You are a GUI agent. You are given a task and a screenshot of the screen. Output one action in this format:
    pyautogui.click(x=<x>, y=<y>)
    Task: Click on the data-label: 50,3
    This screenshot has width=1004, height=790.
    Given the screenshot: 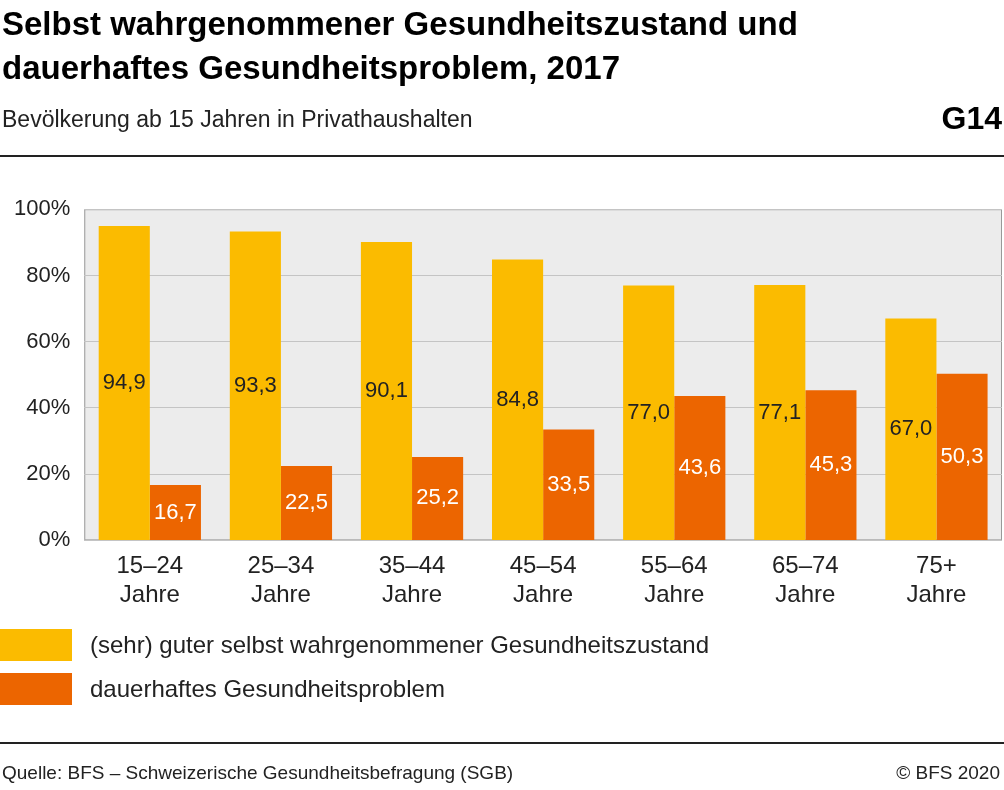 What is the action you would take?
    pyautogui.click(x=962, y=455)
    